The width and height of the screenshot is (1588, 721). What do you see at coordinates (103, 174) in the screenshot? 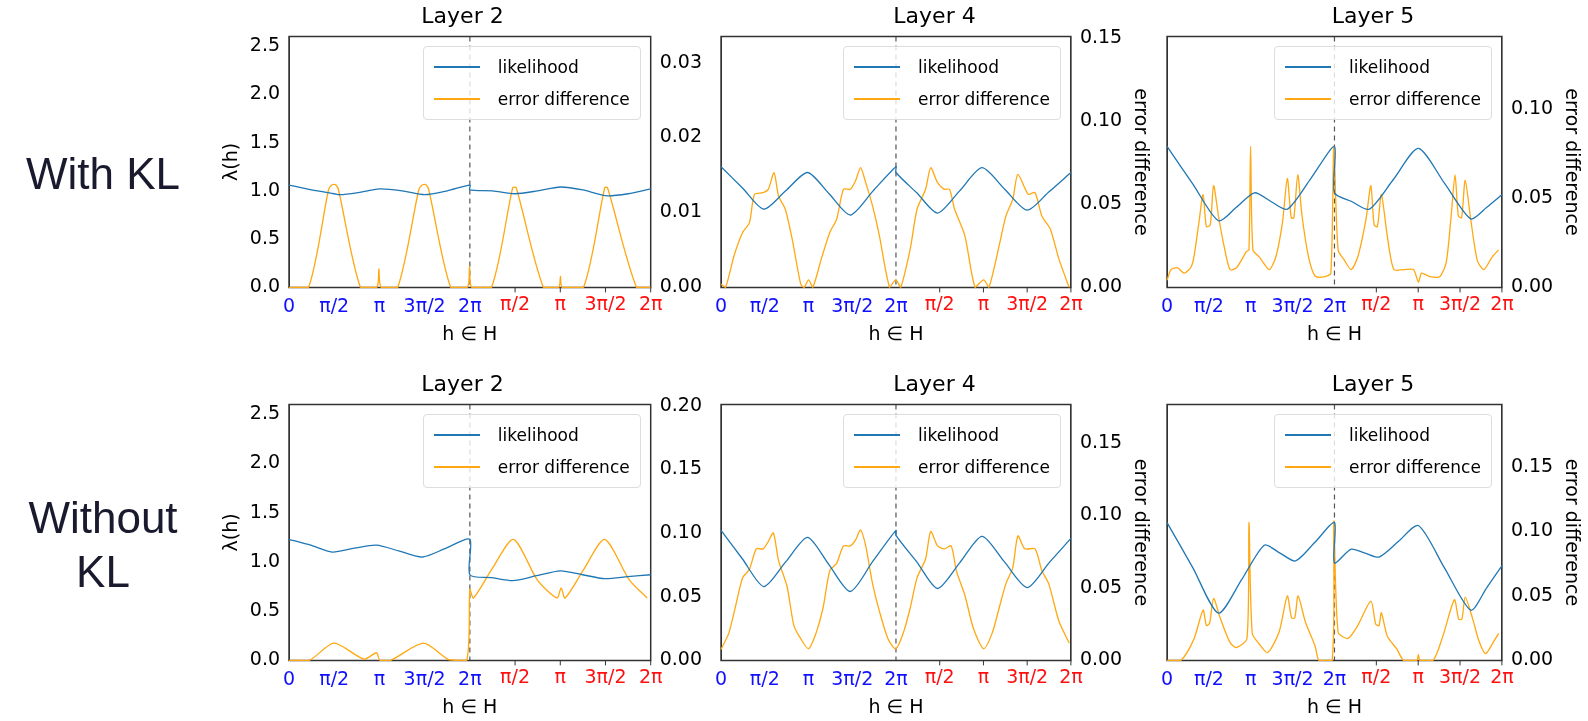
I see `text: With KL` at bounding box center [103, 174].